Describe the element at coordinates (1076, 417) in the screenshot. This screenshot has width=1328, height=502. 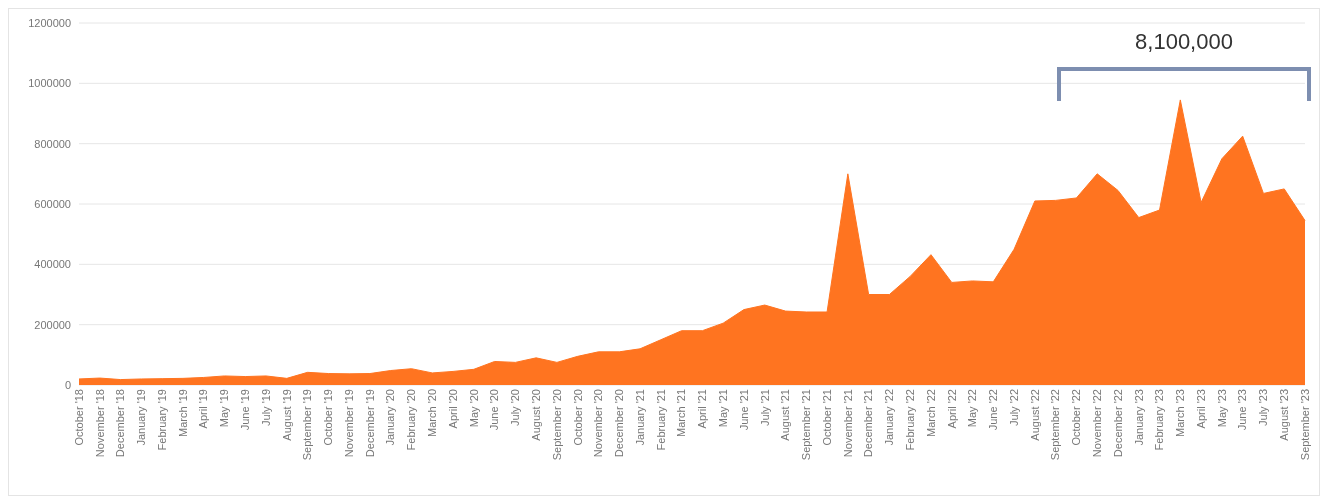
I see `x-tick-label: October '22` at that location.